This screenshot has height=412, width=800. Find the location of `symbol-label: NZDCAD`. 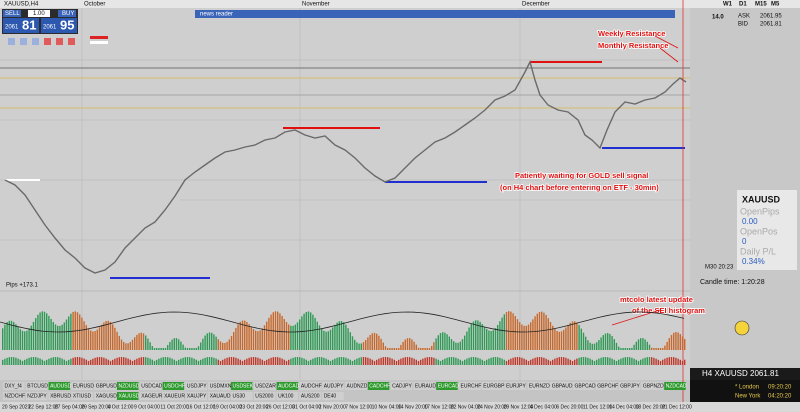

symbol-label: NZDCAD is located at coordinates (676, 386).